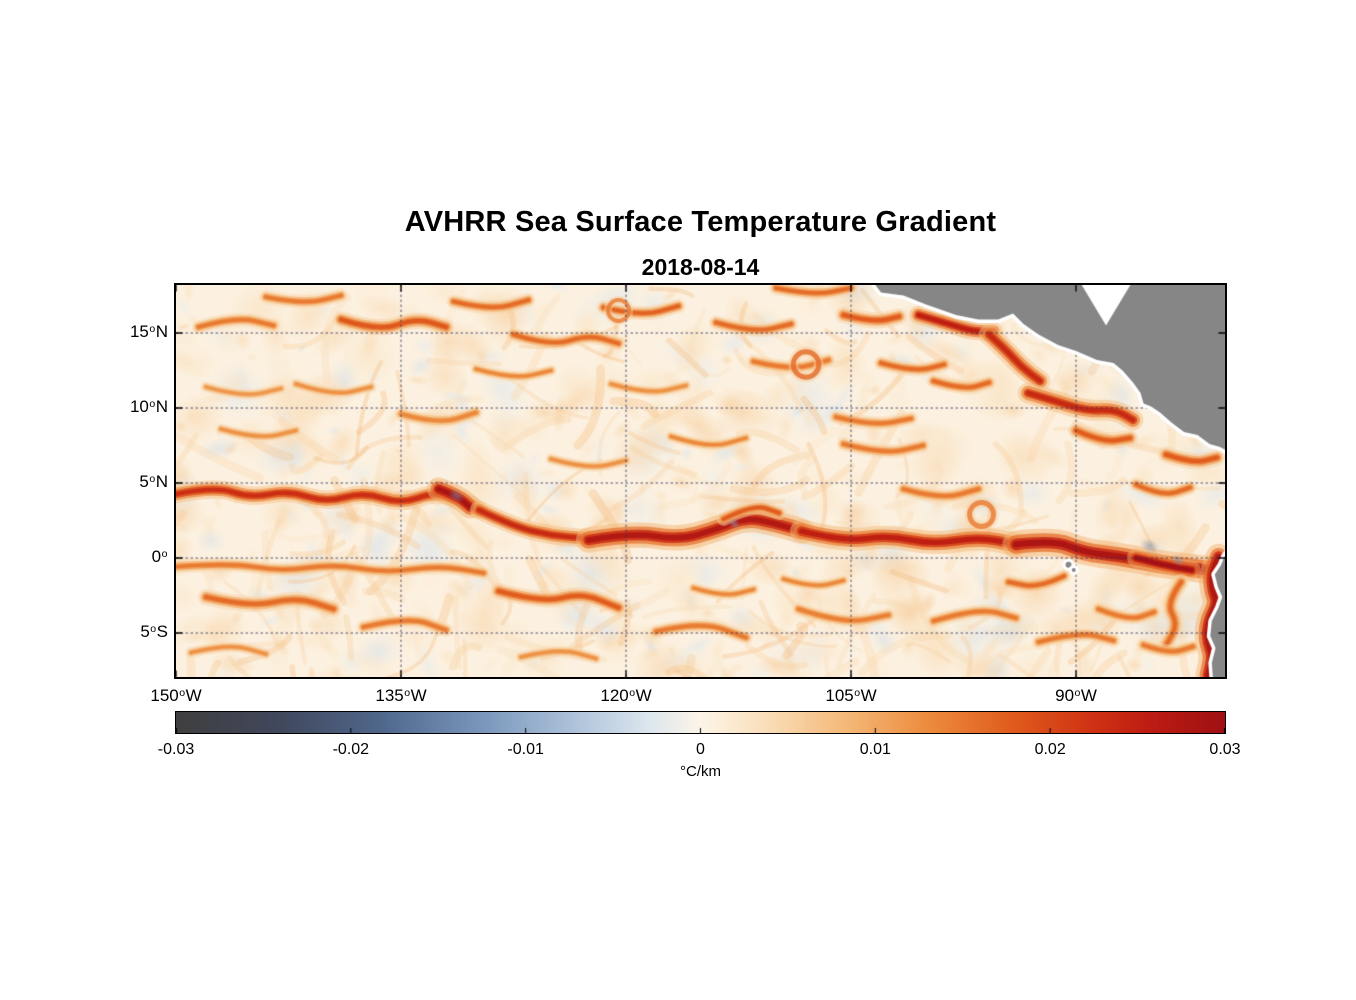  Describe the element at coordinates (351, 749) in the screenshot. I see `colorbar-tick-label: -0.02` at that location.